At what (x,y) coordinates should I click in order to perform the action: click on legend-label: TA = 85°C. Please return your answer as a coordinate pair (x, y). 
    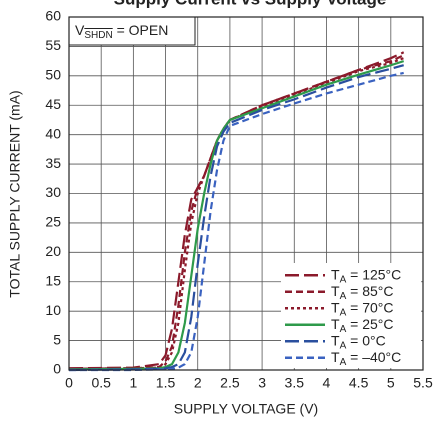
    Looking at the image, I should click on (362, 291).